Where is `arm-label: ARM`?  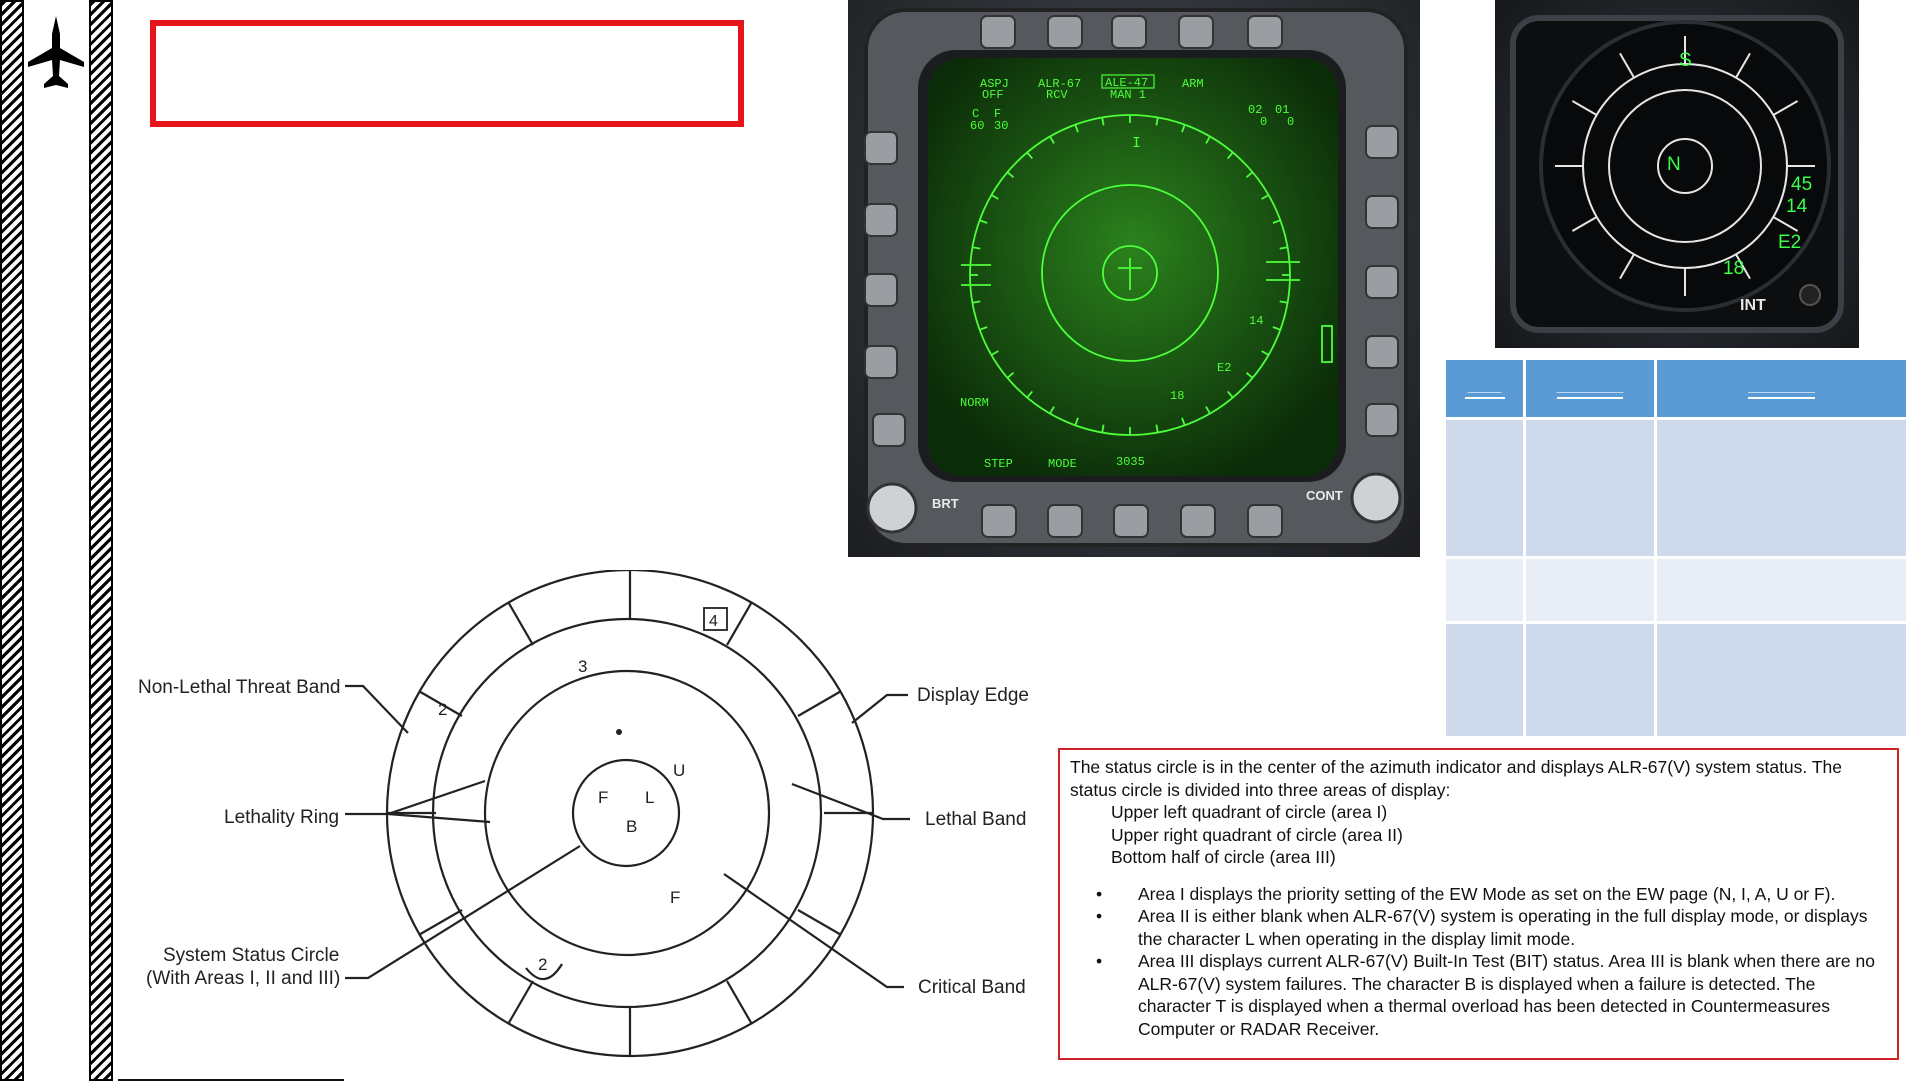 arm-label: ARM is located at coordinates (1193, 84).